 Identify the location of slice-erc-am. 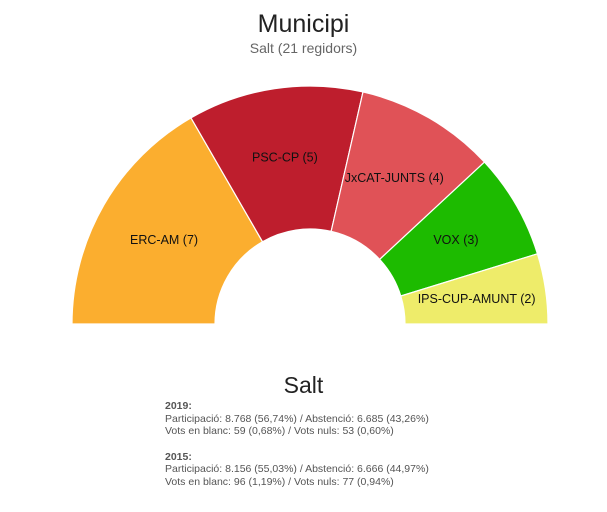
(167, 221).